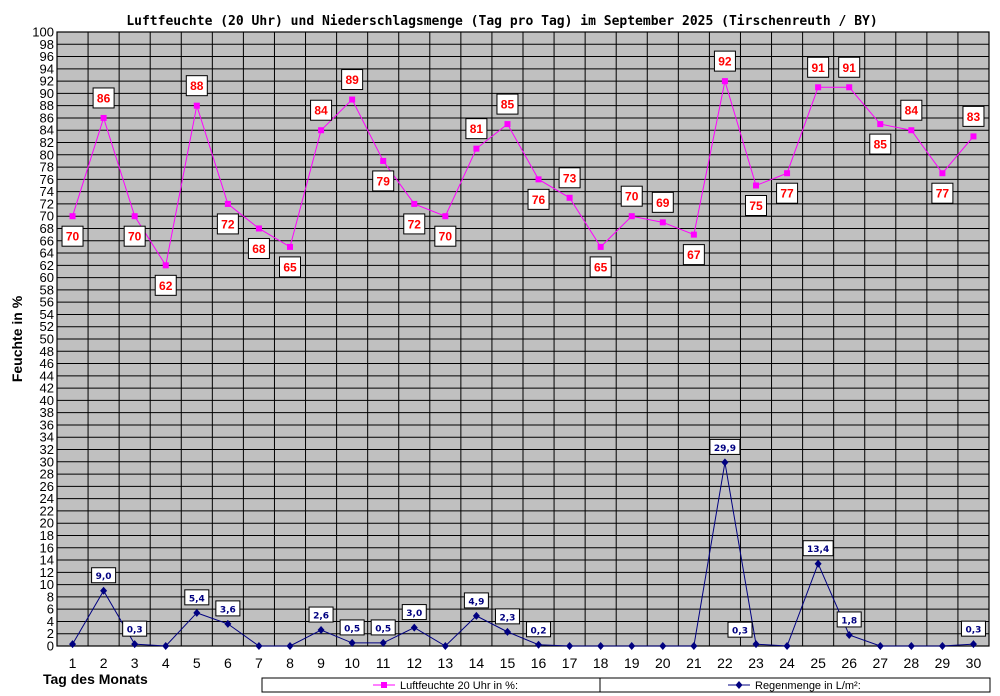 This screenshot has width=1000, height=696. I want to click on svg-text: 0,2, so click(539, 631).